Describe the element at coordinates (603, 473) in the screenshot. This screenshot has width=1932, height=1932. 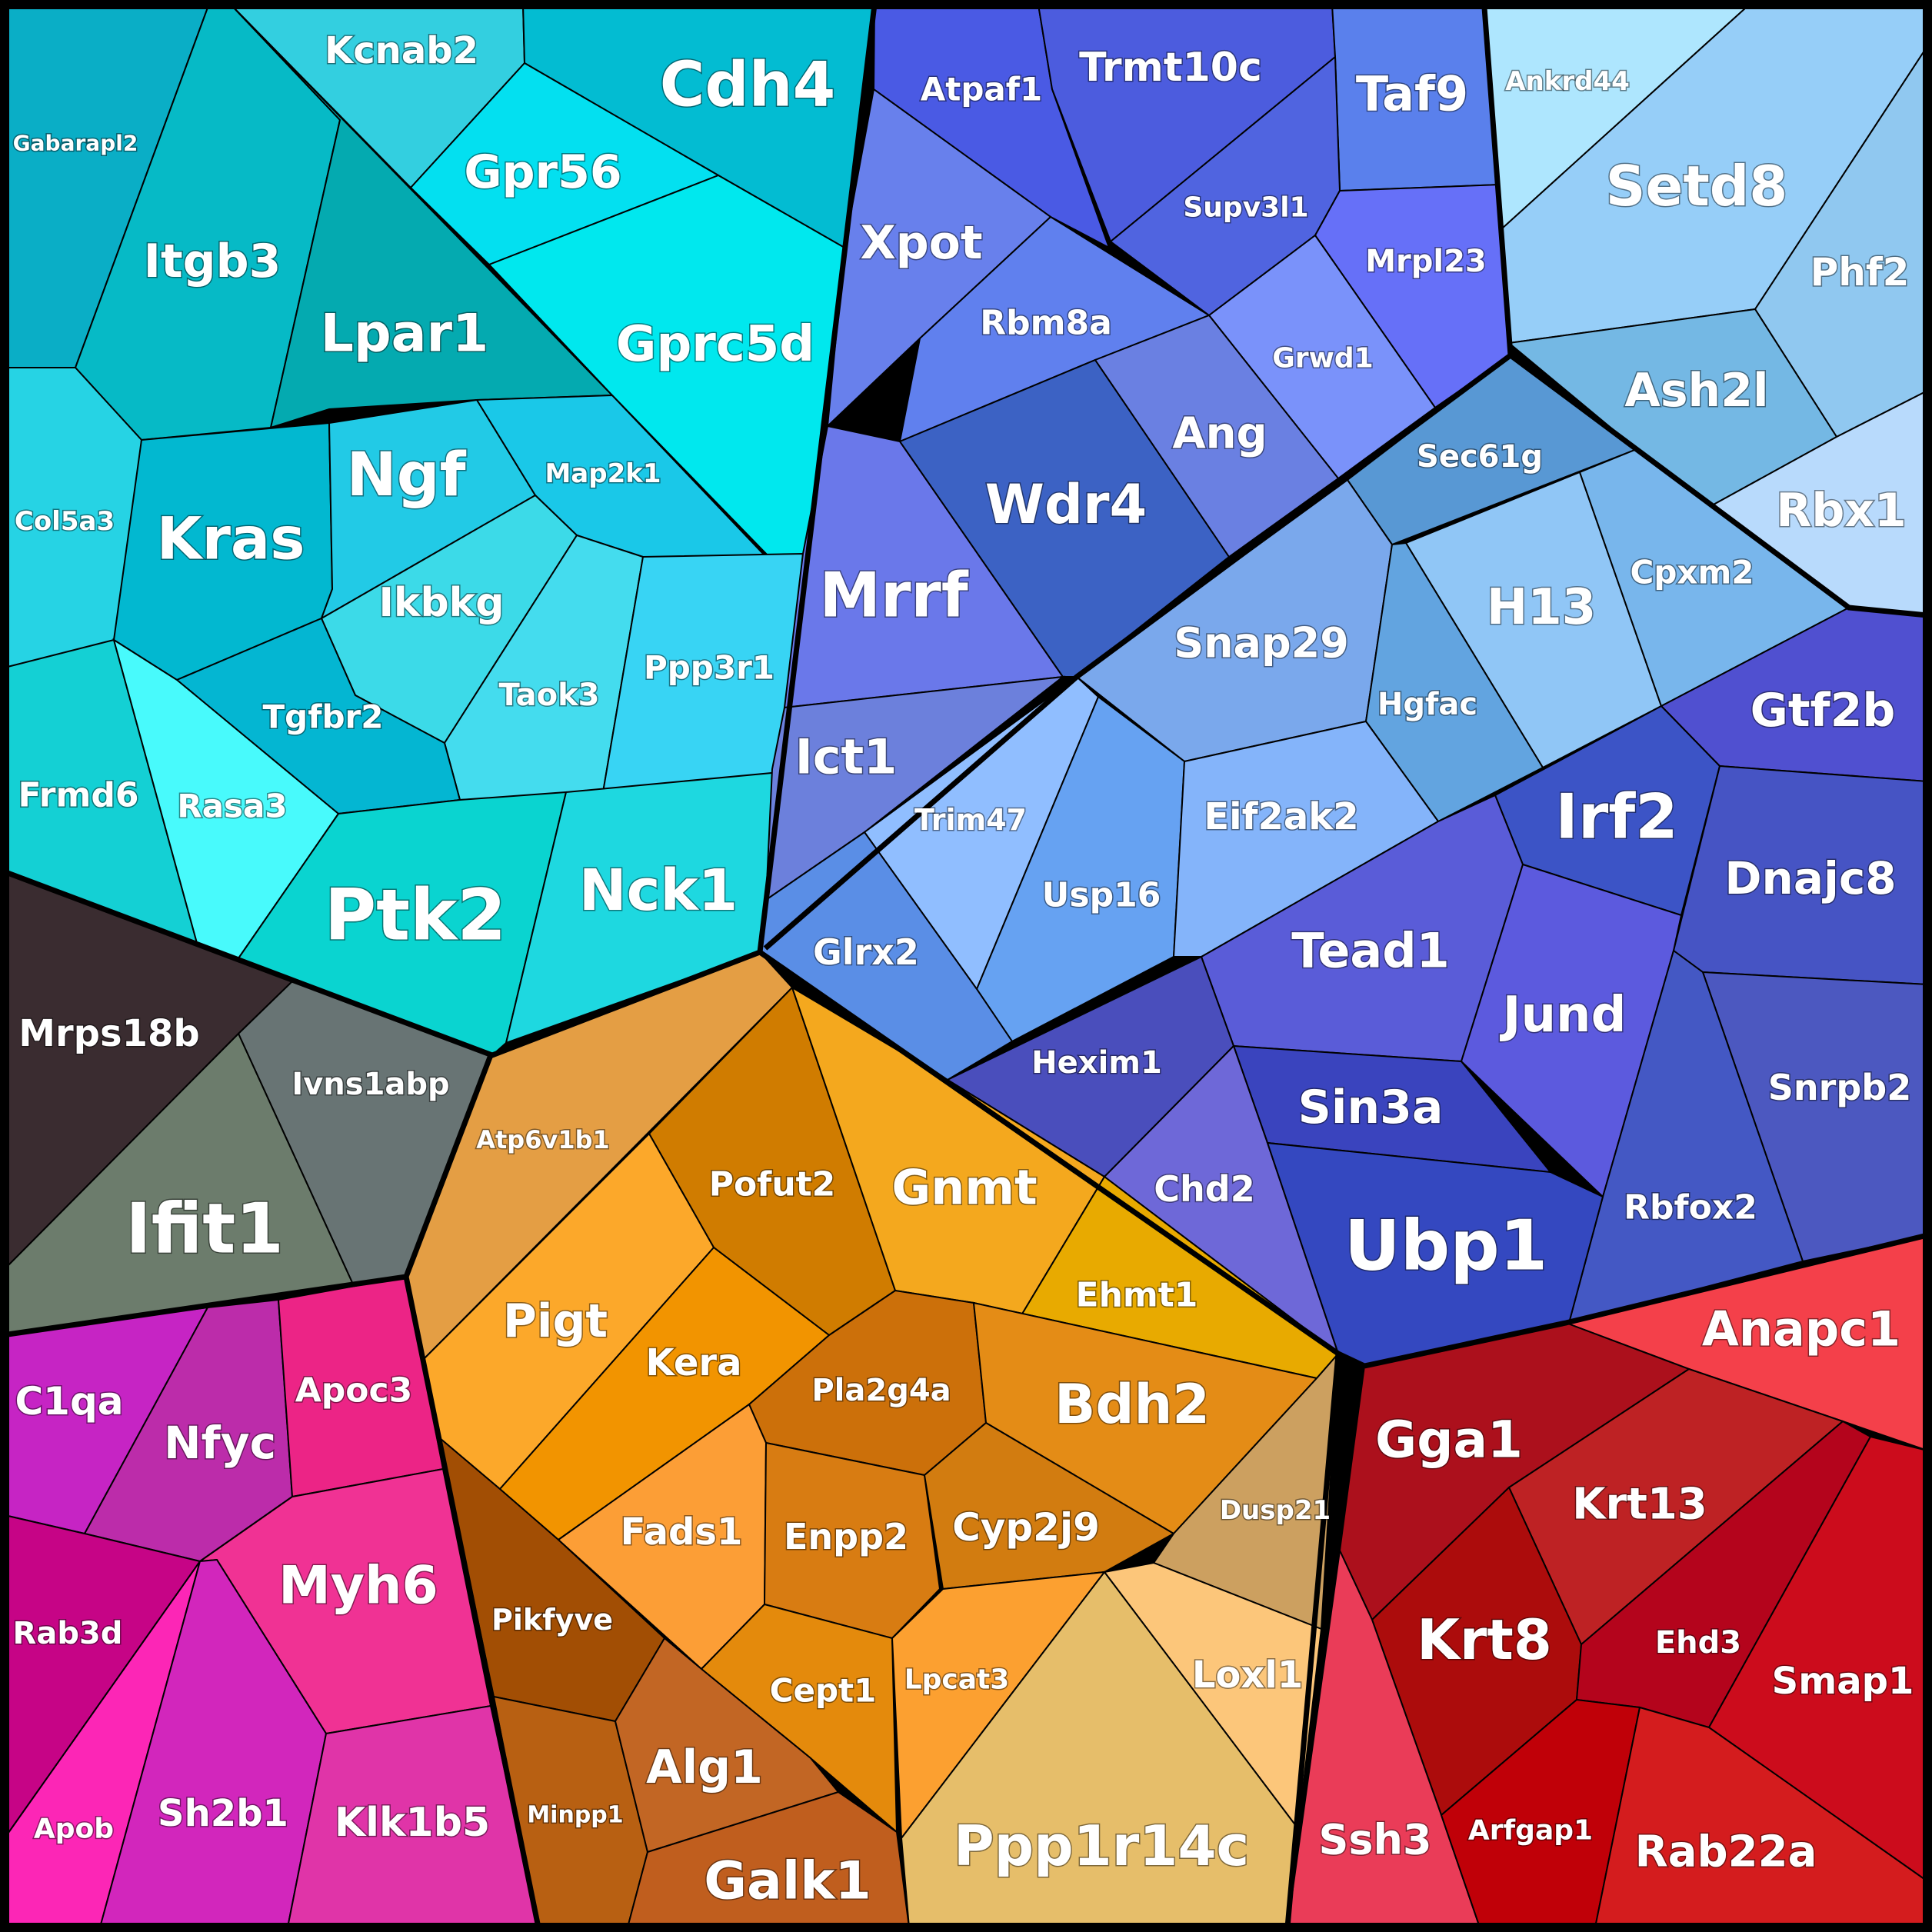
I see `cell-label-map2k1: Map2k1` at that location.